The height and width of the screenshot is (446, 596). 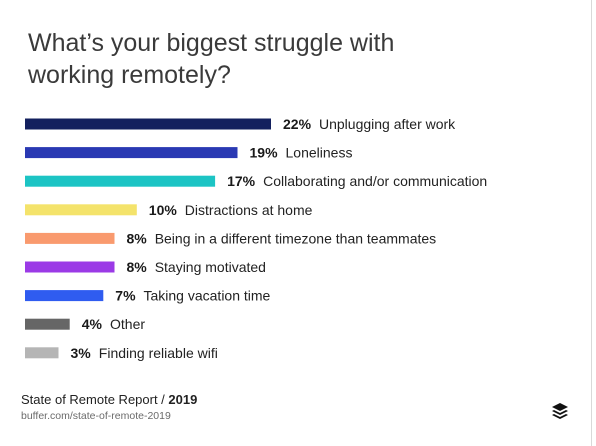 What do you see at coordinates (207, 296) in the screenshot?
I see `bar-category-label: Taking vacation time` at bounding box center [207, 296].